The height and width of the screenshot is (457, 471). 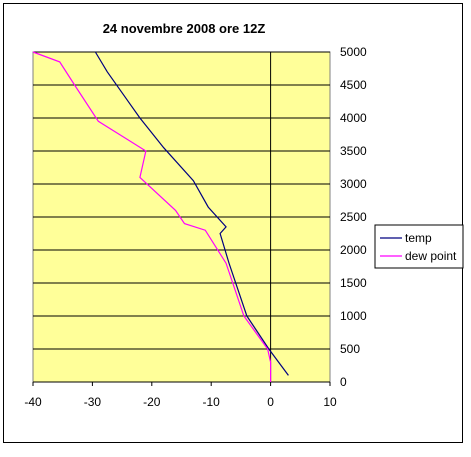 What do you see at coordinates (353, 316) in the screenshot?
I see `y-tick-label-1000: 1000` at bounding box center [353, 316].